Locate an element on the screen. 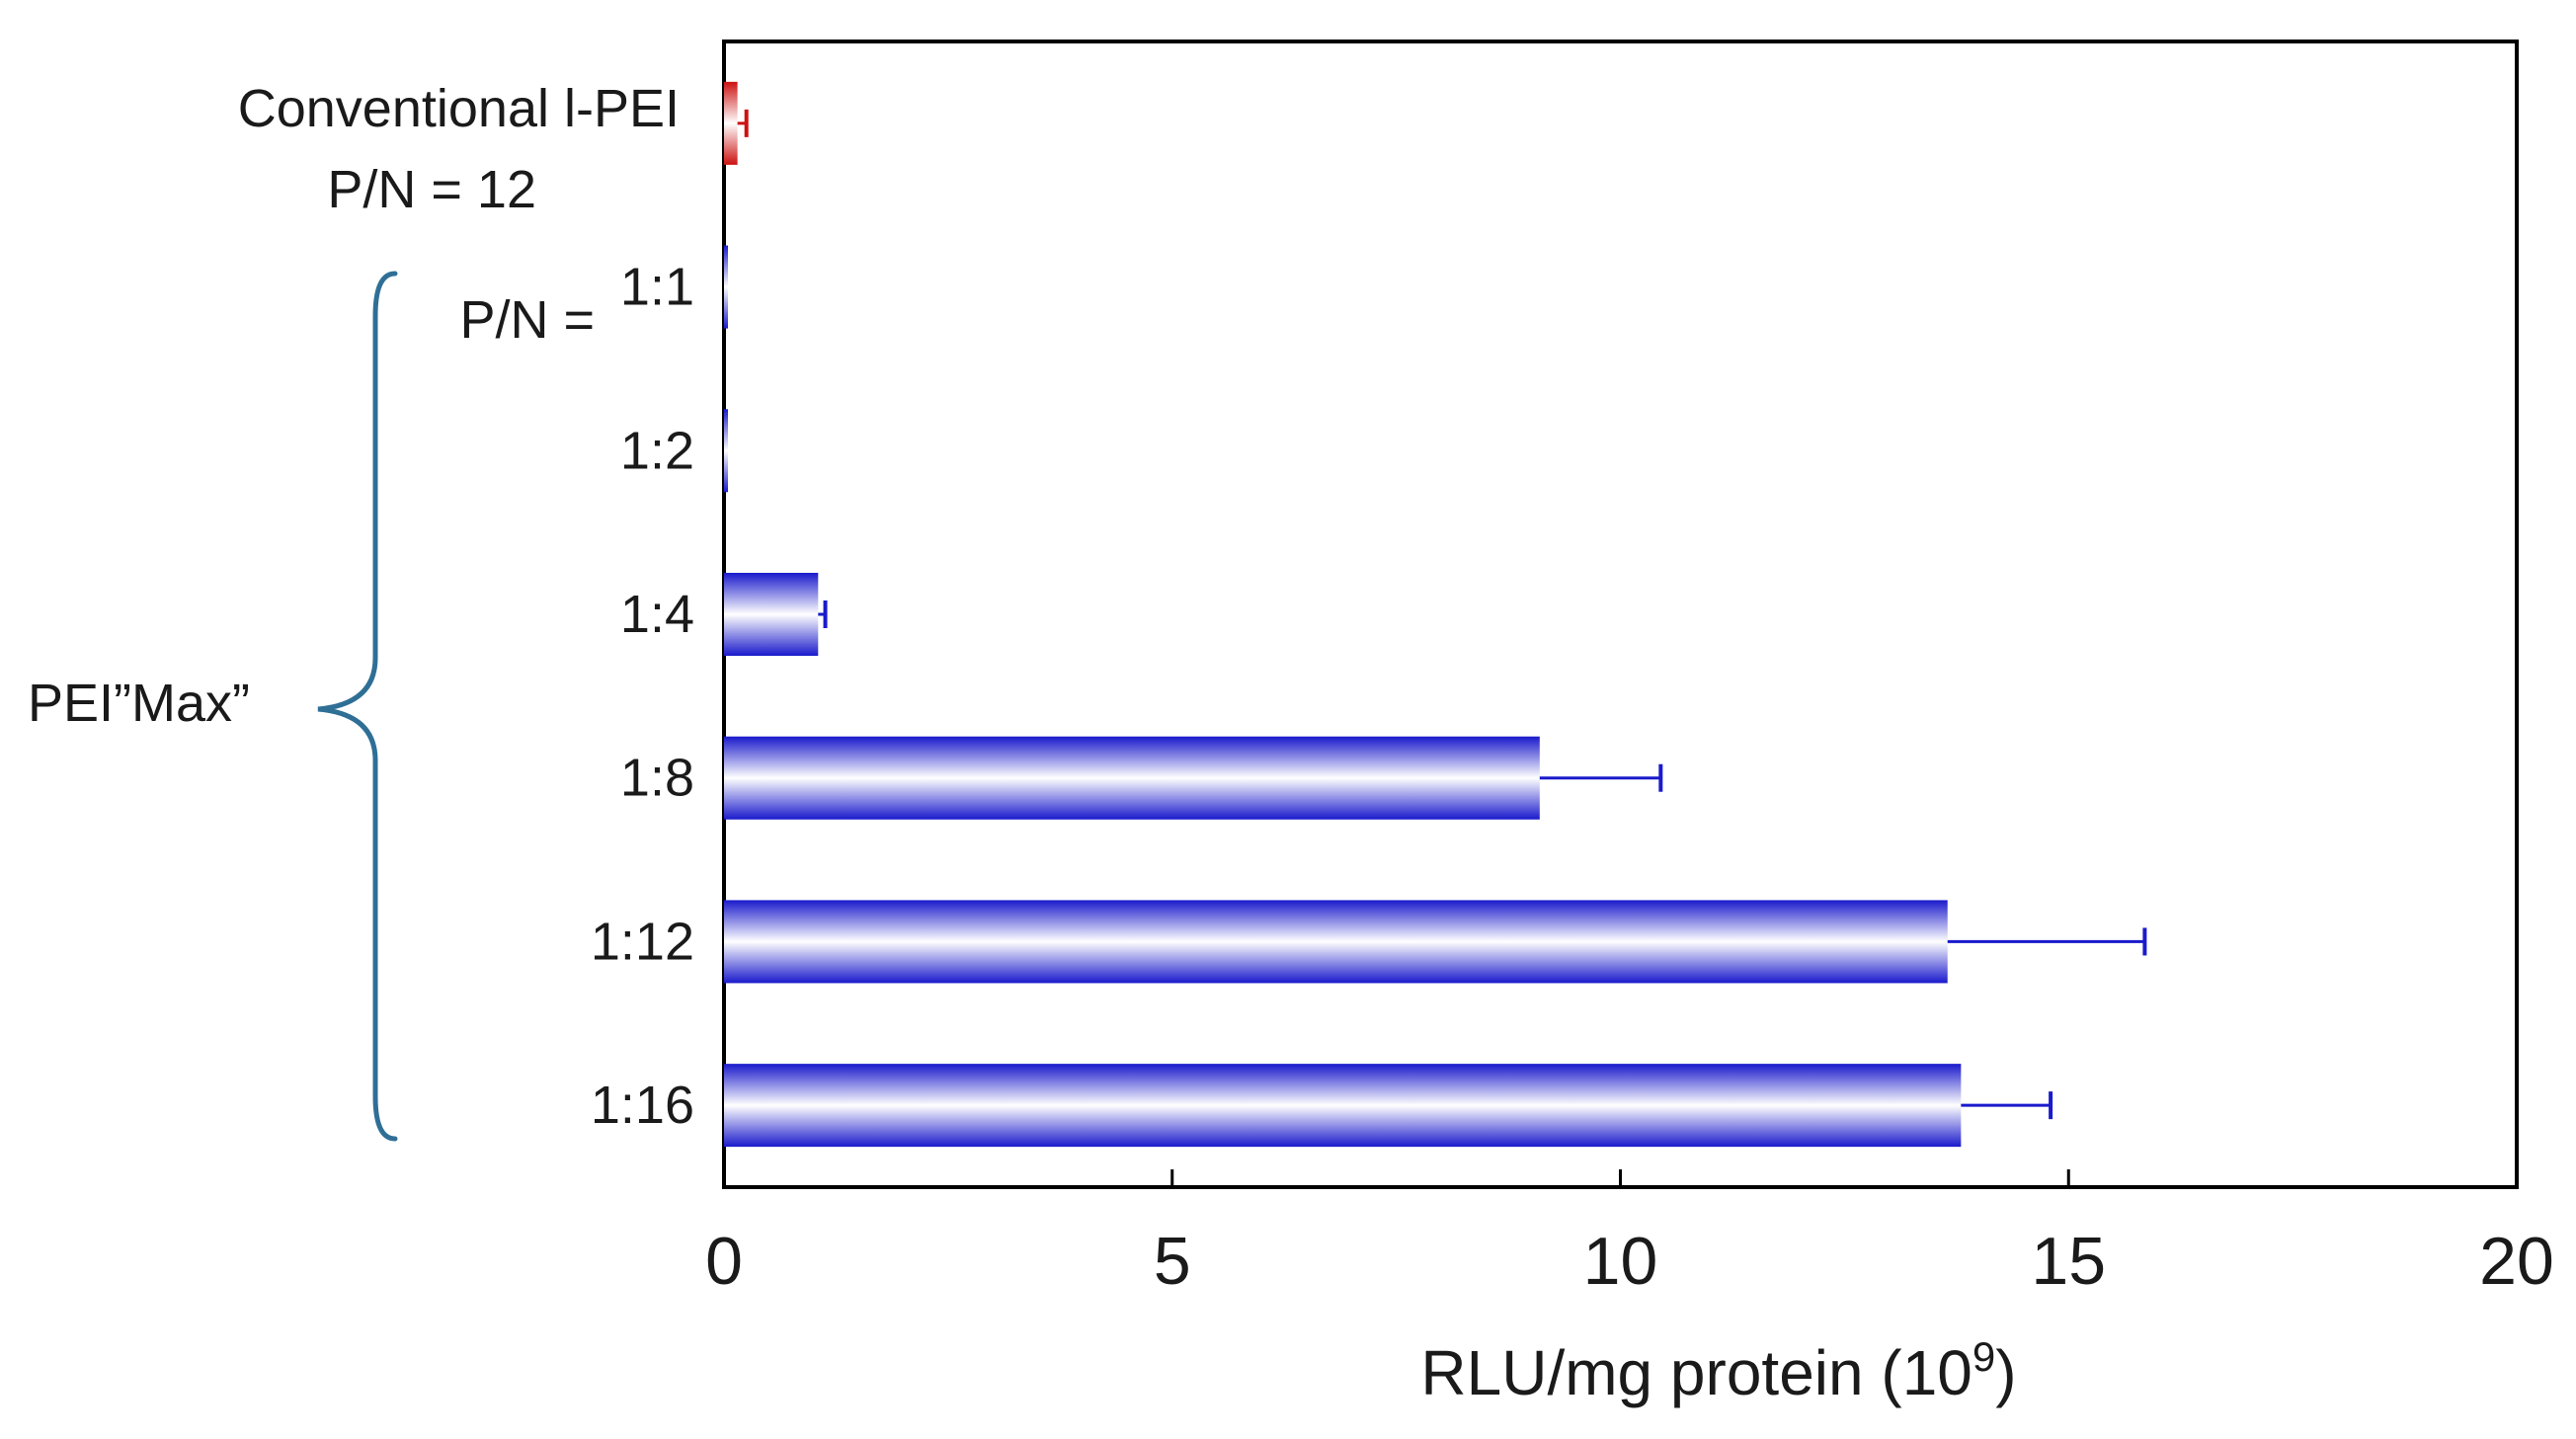 The height and width of the screenshot is (1439, 2576). x-tick-label-0: 0 is located at coordinates (724, 1261).